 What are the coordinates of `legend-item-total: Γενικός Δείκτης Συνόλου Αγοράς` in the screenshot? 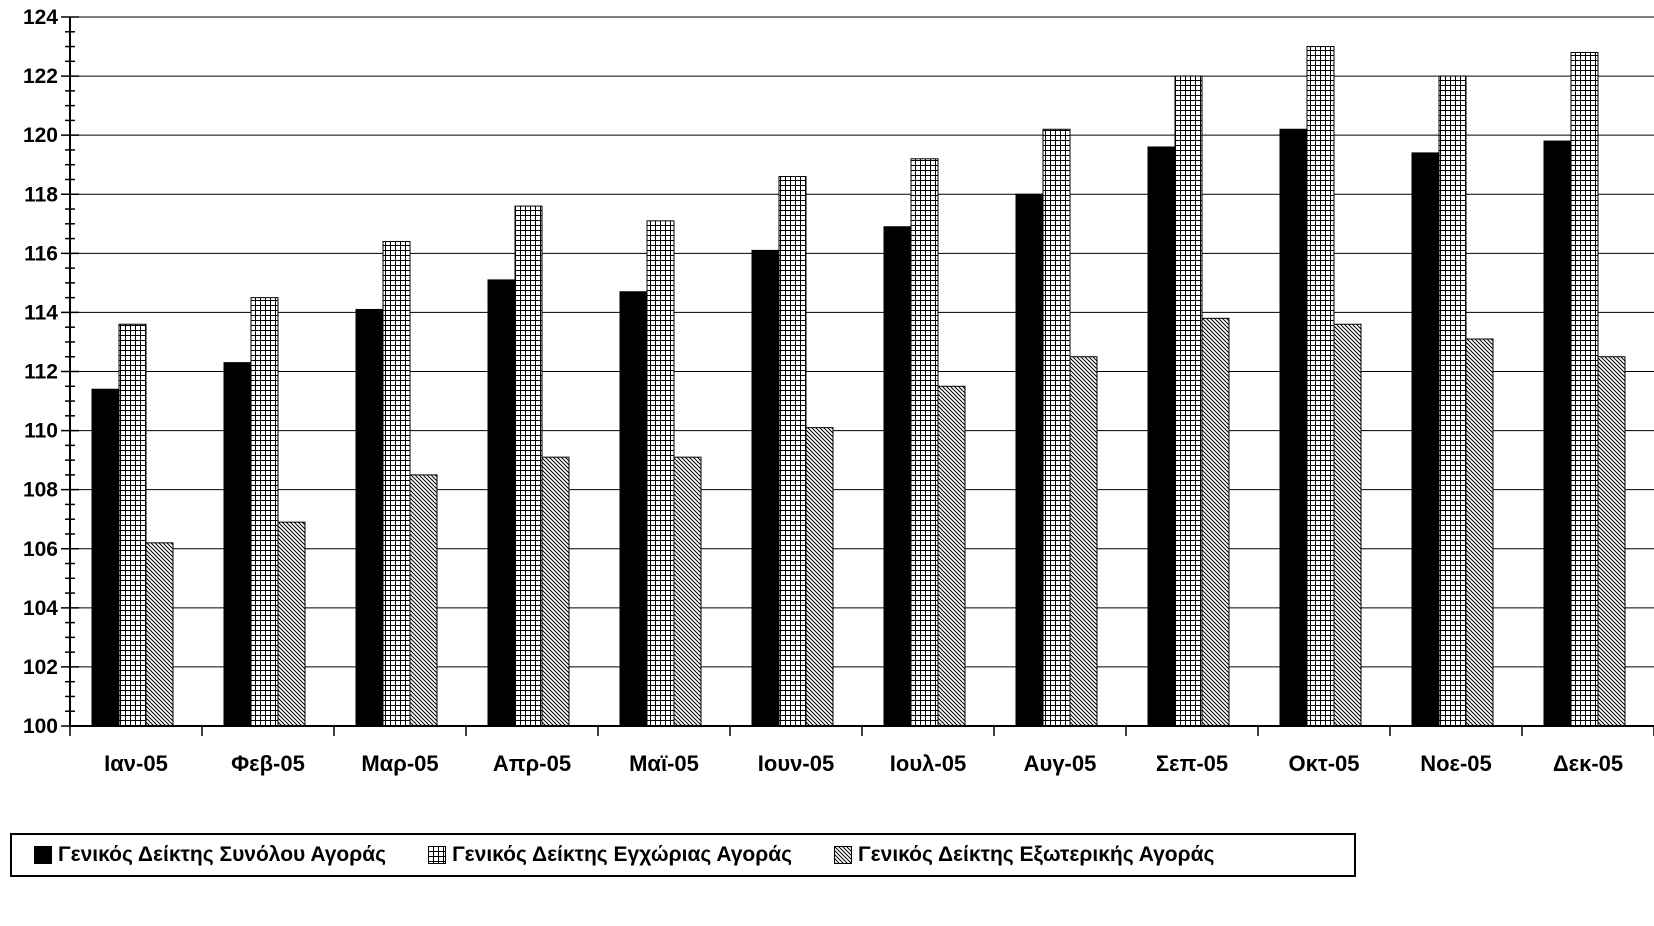 It's located at (210, 855).